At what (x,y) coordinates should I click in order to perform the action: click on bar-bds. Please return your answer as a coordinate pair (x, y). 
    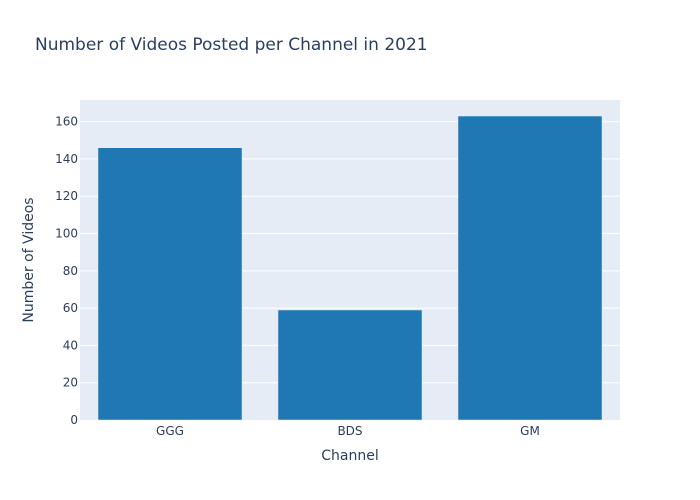
    Looking at the image, I should click on (350, 365).